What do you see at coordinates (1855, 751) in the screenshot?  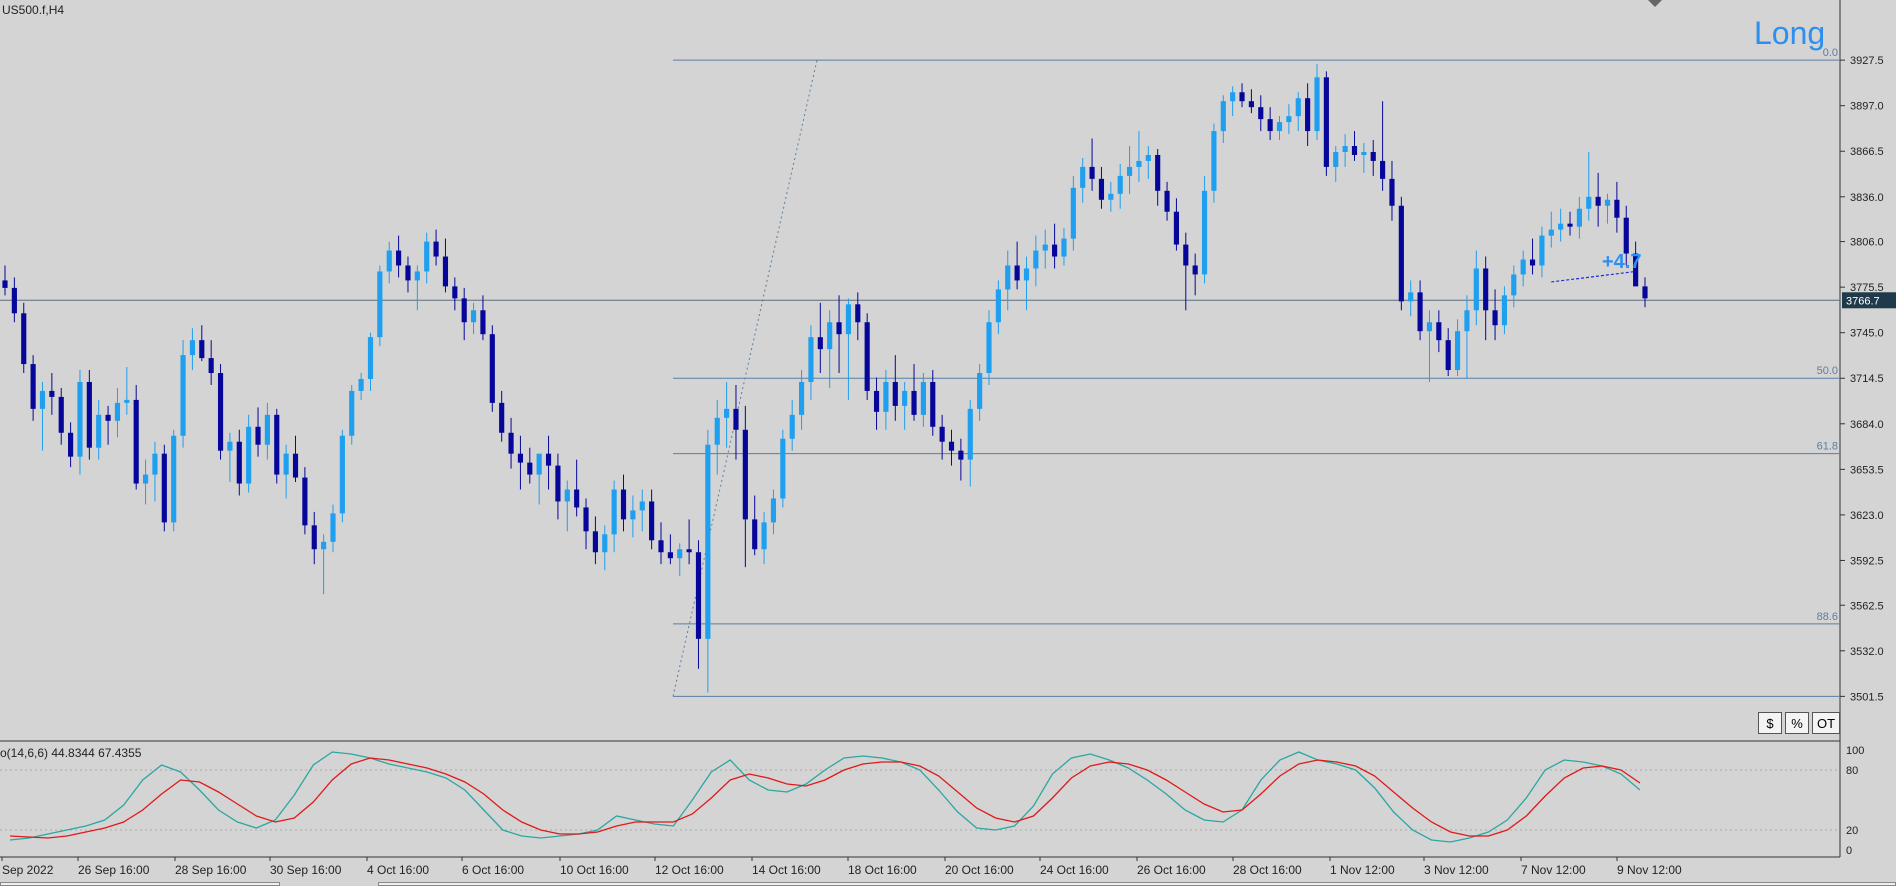 I see `stoch-tick-label: 100` at bounding box center [1855, 751].